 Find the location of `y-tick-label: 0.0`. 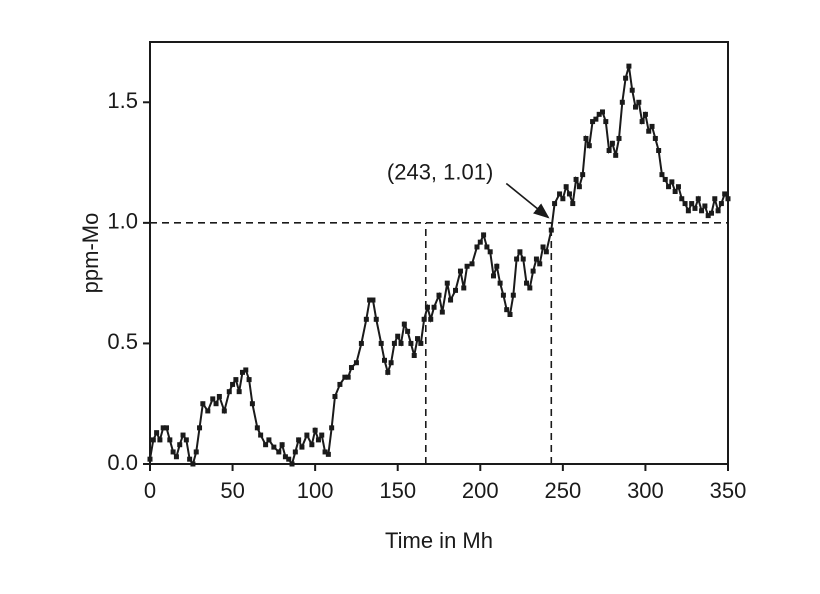

y-tick-label: 0.0 is located at coordinates (122, 462).